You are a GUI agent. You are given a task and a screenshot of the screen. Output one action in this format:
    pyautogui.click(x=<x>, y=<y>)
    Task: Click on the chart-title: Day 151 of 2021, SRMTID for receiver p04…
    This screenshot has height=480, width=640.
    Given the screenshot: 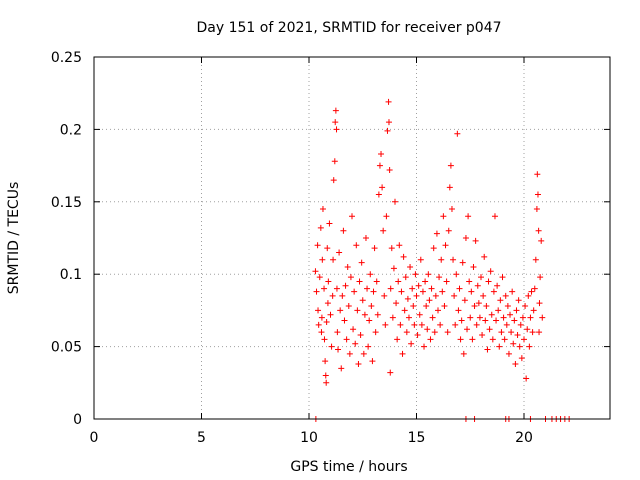 What is the action you would take?
    pyautogui.click(x=348, y=28)
    